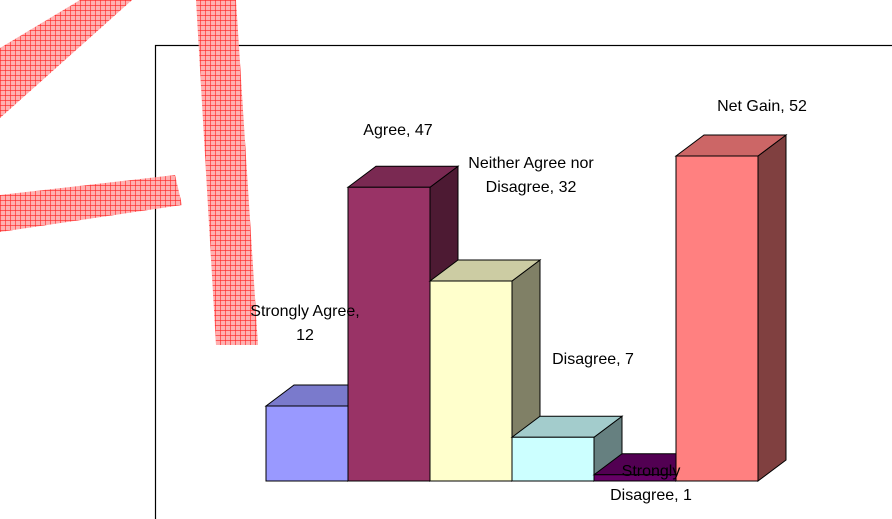 The width and height of the screenshot is (892, 519). I want to click on data-label: Net Gain, 52, so click(762, 106).